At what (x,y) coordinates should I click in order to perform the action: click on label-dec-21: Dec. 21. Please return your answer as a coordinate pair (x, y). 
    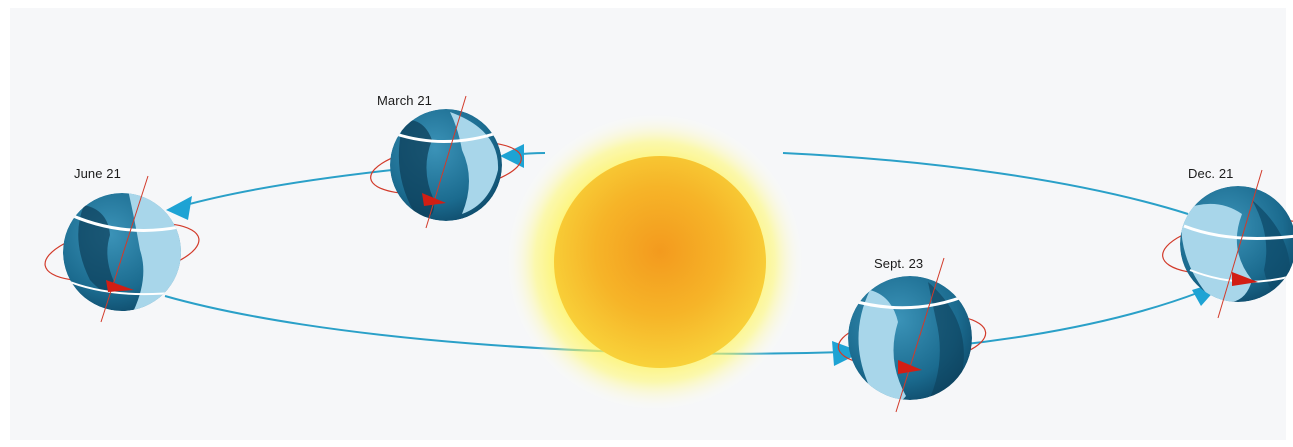
    Looking at the image, I should click on (1211, 173).